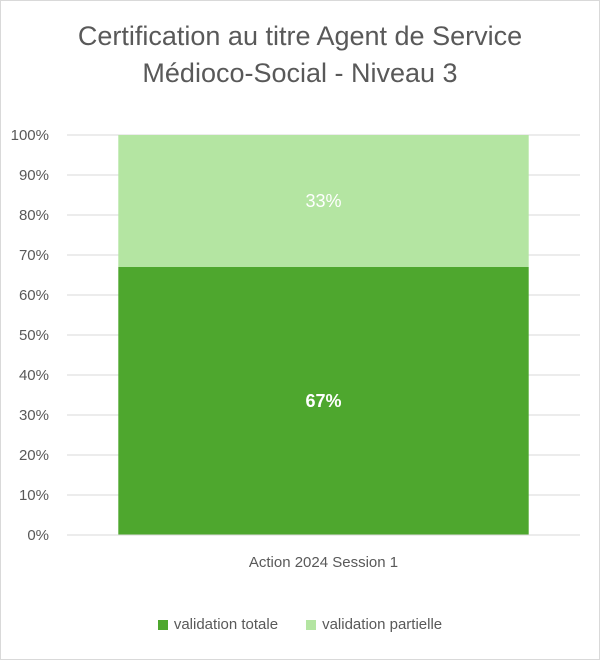 The height and width of the screenshot is (660, 600). What do you see at coordinates (34, 415) in the screenshot?
I see `y-tick-label: 30%` at bounding box center [34, 415].